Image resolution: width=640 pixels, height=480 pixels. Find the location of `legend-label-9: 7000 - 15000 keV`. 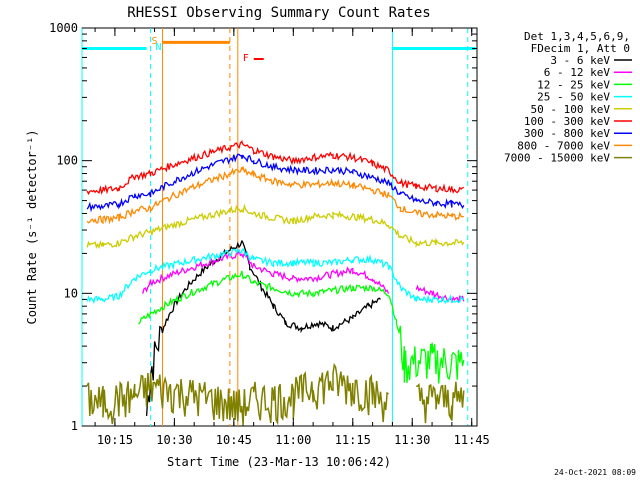

legend-label-9: 7000 - 15000 keV is located at coordinates (557, 158).